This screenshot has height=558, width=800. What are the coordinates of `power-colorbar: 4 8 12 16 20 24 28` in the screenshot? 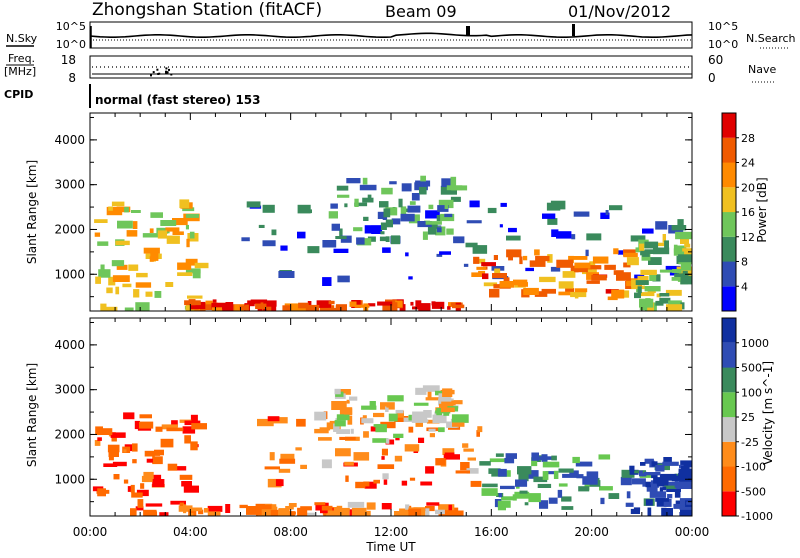 It's located at (738, 212).